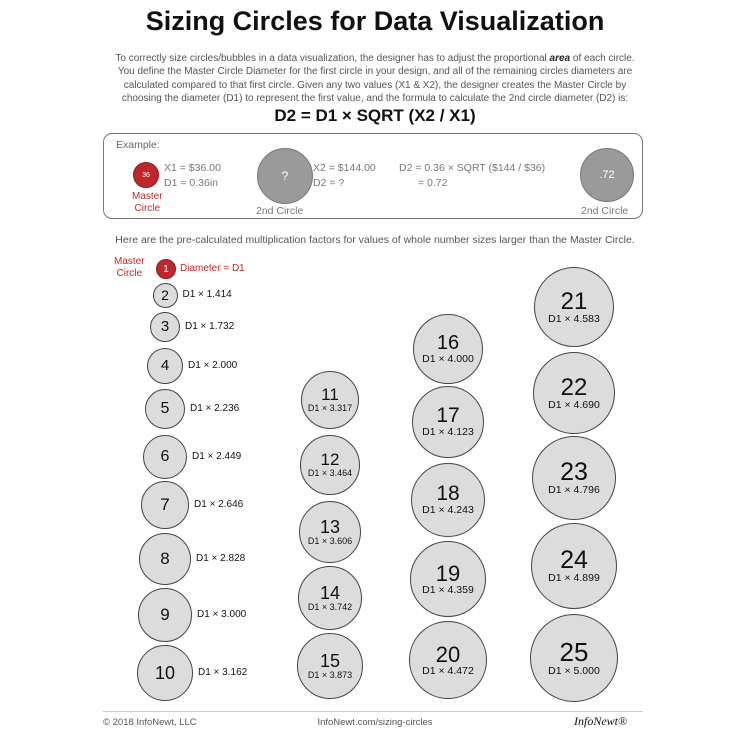 This screenshot has width=750, height=750. I want to click on intro-emphasis: area, so click(560, 58).